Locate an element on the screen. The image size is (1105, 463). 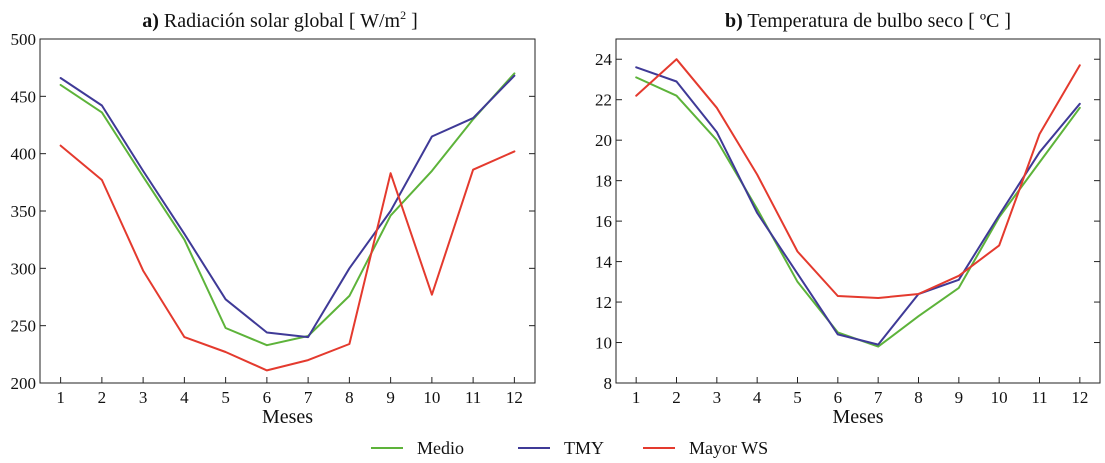
y-tick-label: 8 is located at coordinates (608, 383).